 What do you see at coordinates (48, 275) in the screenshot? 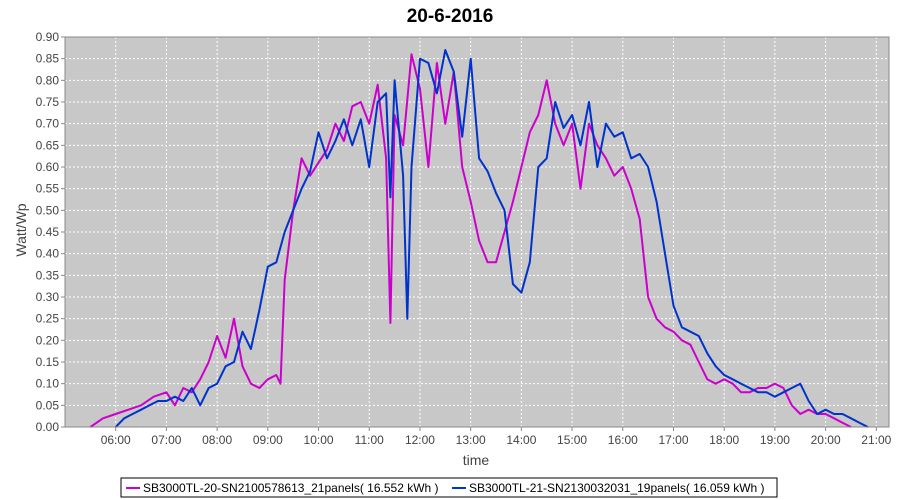
I see `y-tick-label: 0.35` at bounding box center [48, 275].